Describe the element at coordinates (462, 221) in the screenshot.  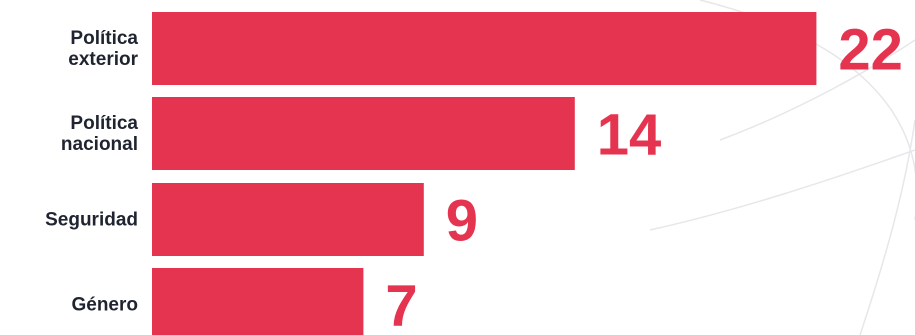
I see `value-label-2: 9` at that location.